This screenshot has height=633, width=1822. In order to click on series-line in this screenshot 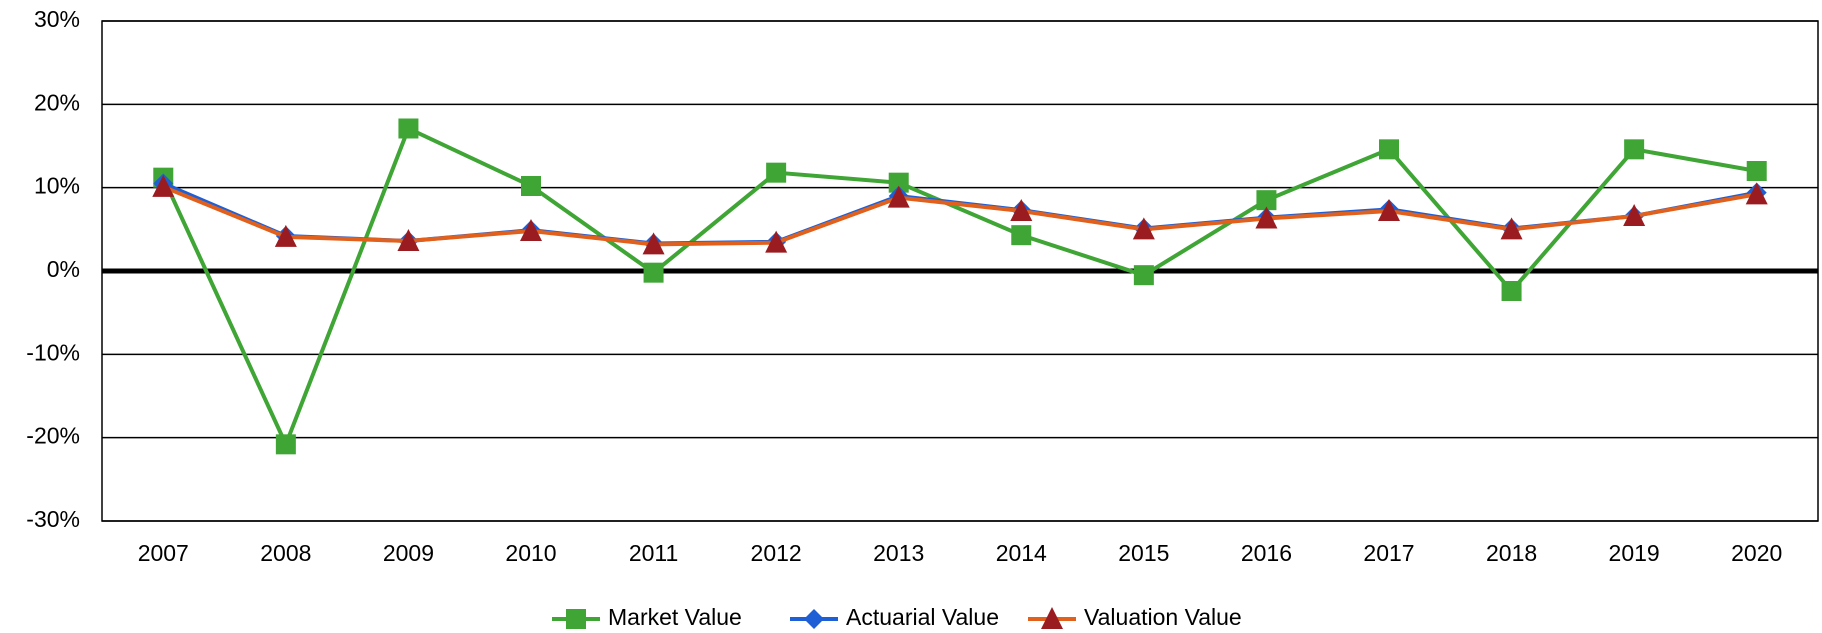, I will do `click(960, 215)`.